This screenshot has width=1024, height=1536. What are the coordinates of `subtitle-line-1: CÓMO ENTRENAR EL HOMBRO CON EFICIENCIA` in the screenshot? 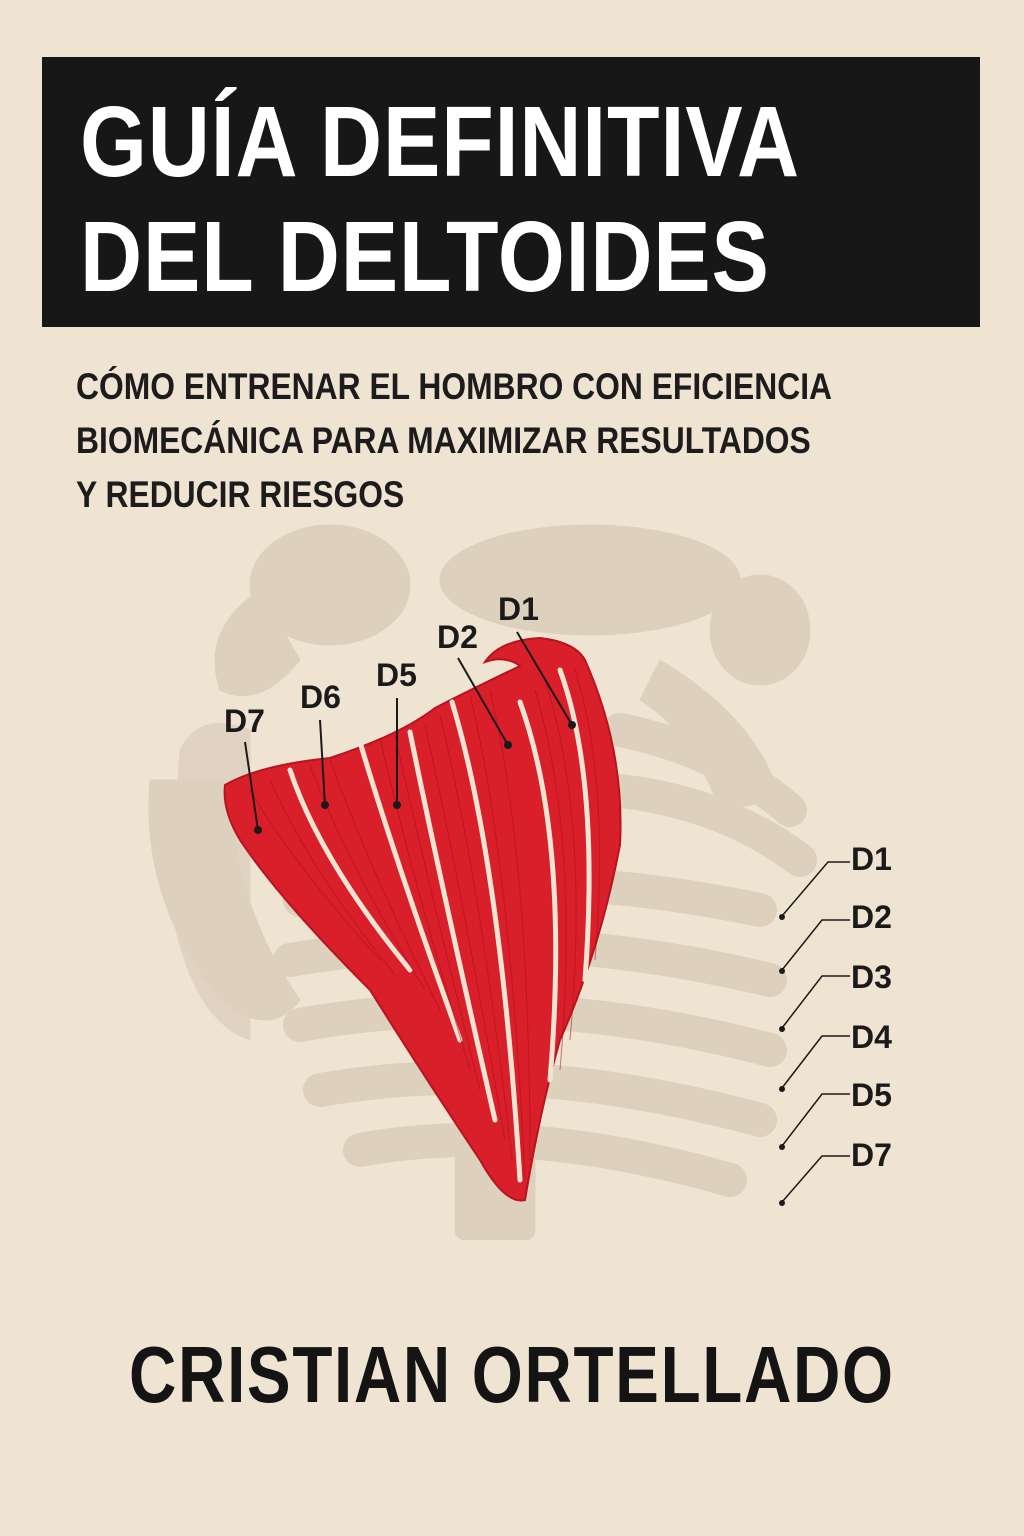 It's located at (454, 386).